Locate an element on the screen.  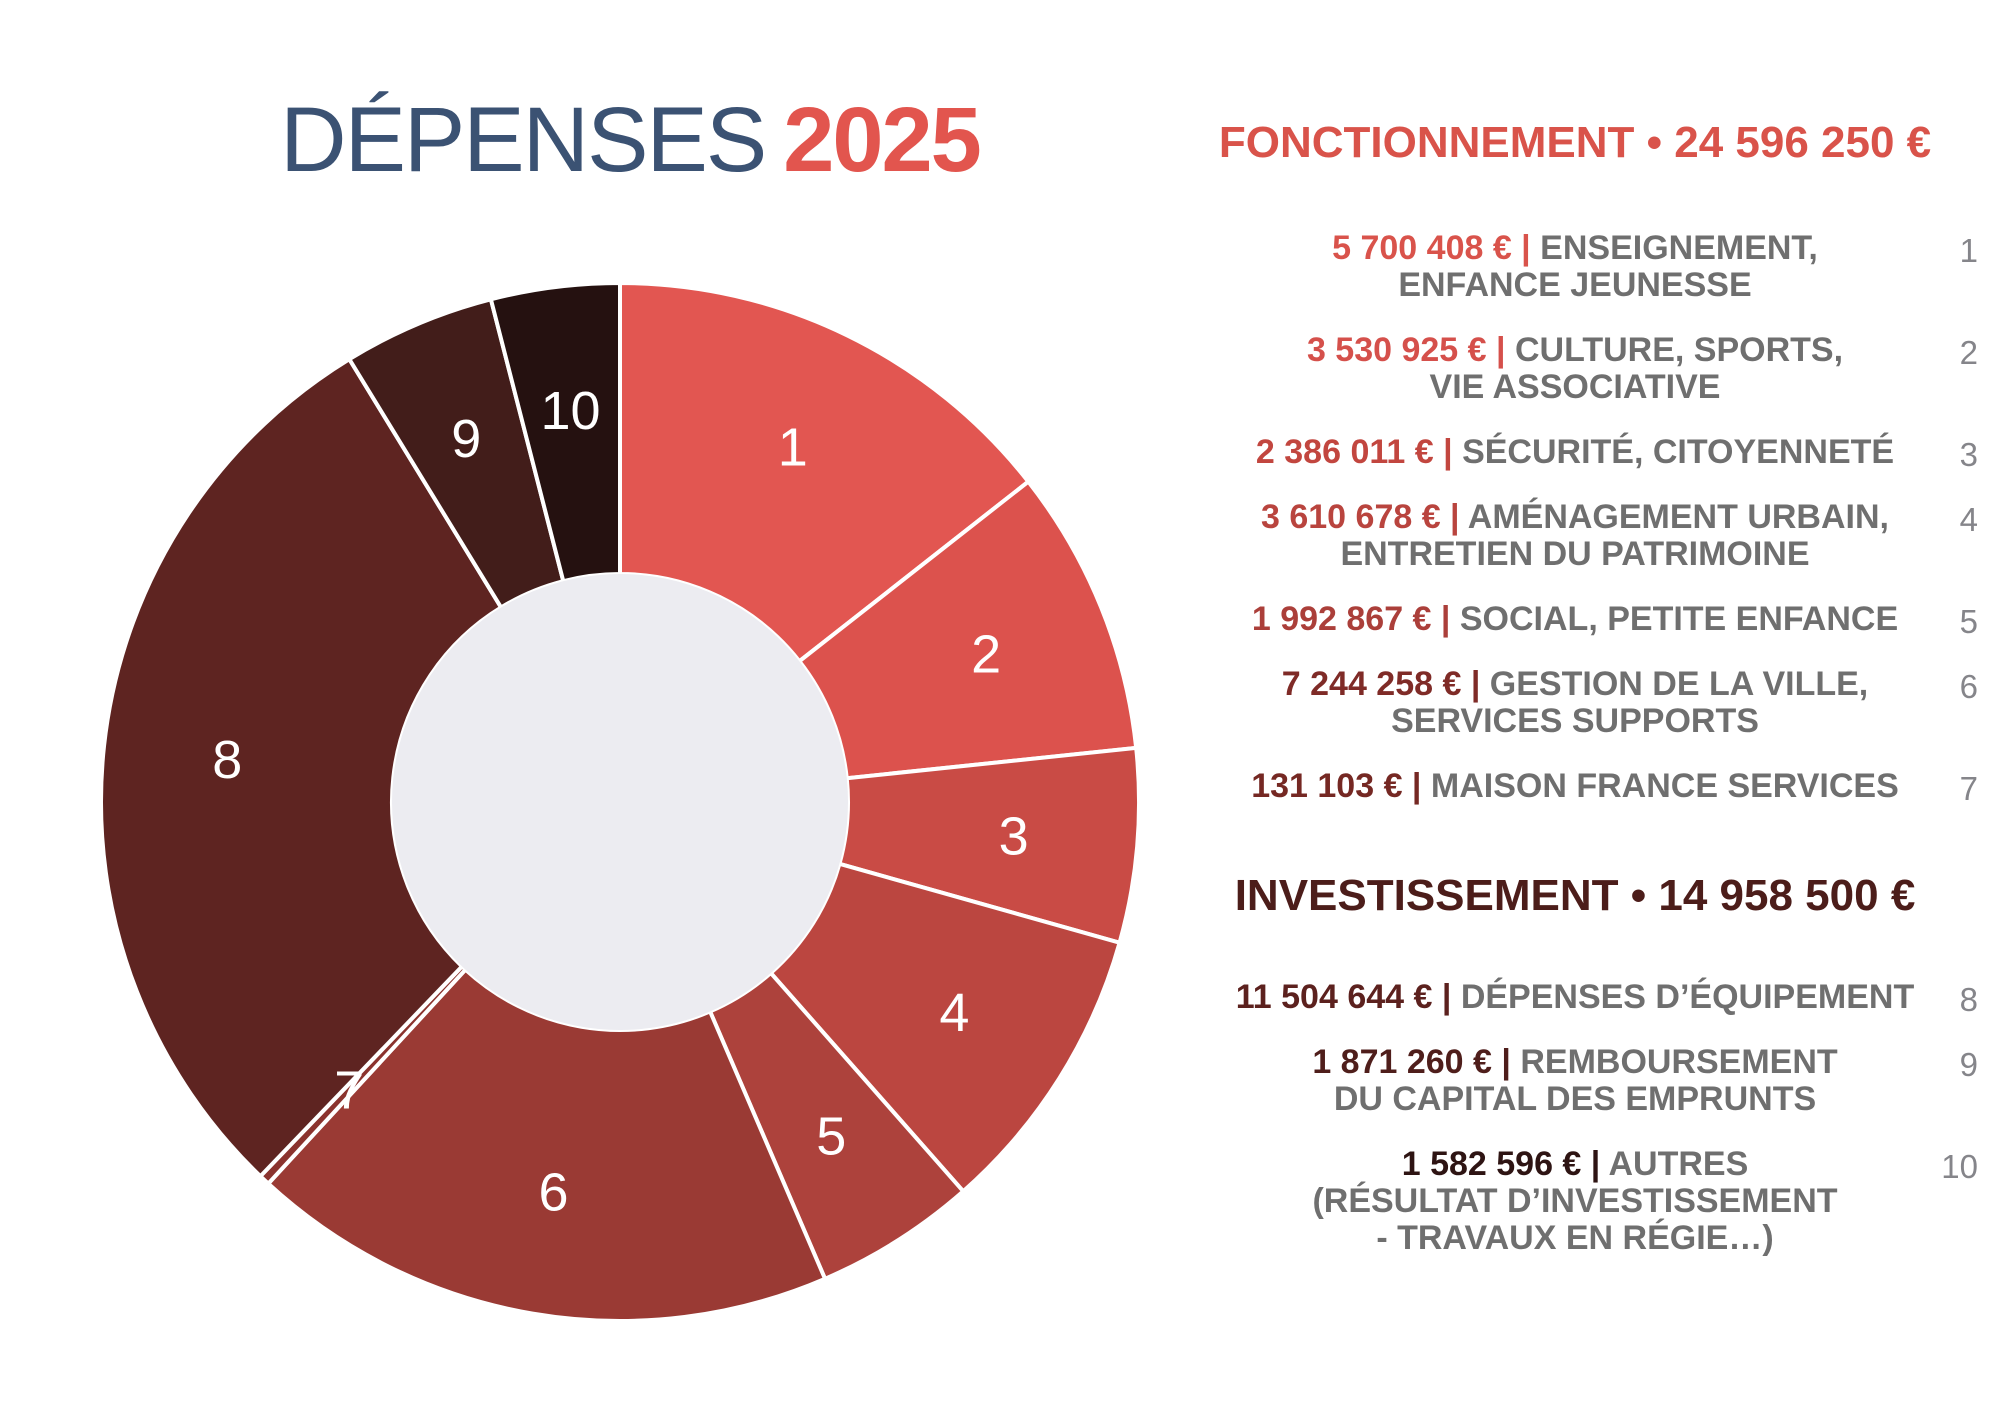
slice-label-1: 1 is located at coordinates (793, 448).